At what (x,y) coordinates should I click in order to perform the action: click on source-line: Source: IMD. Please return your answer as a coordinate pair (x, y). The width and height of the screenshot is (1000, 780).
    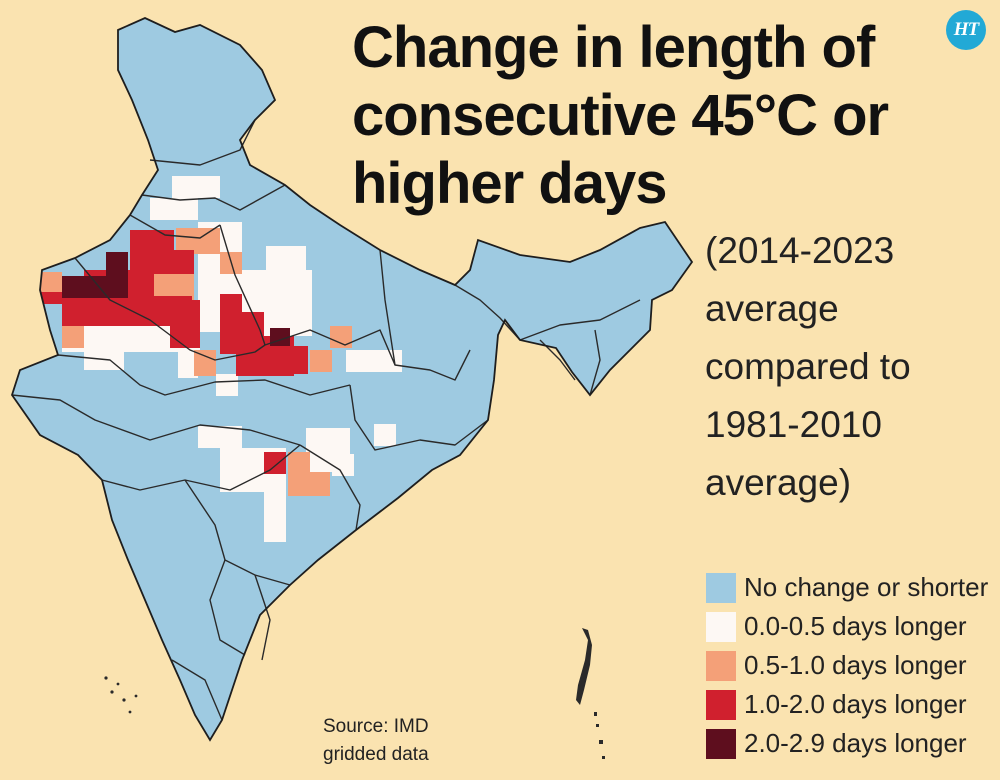
    Looking at the image, I should click on (376, 726).